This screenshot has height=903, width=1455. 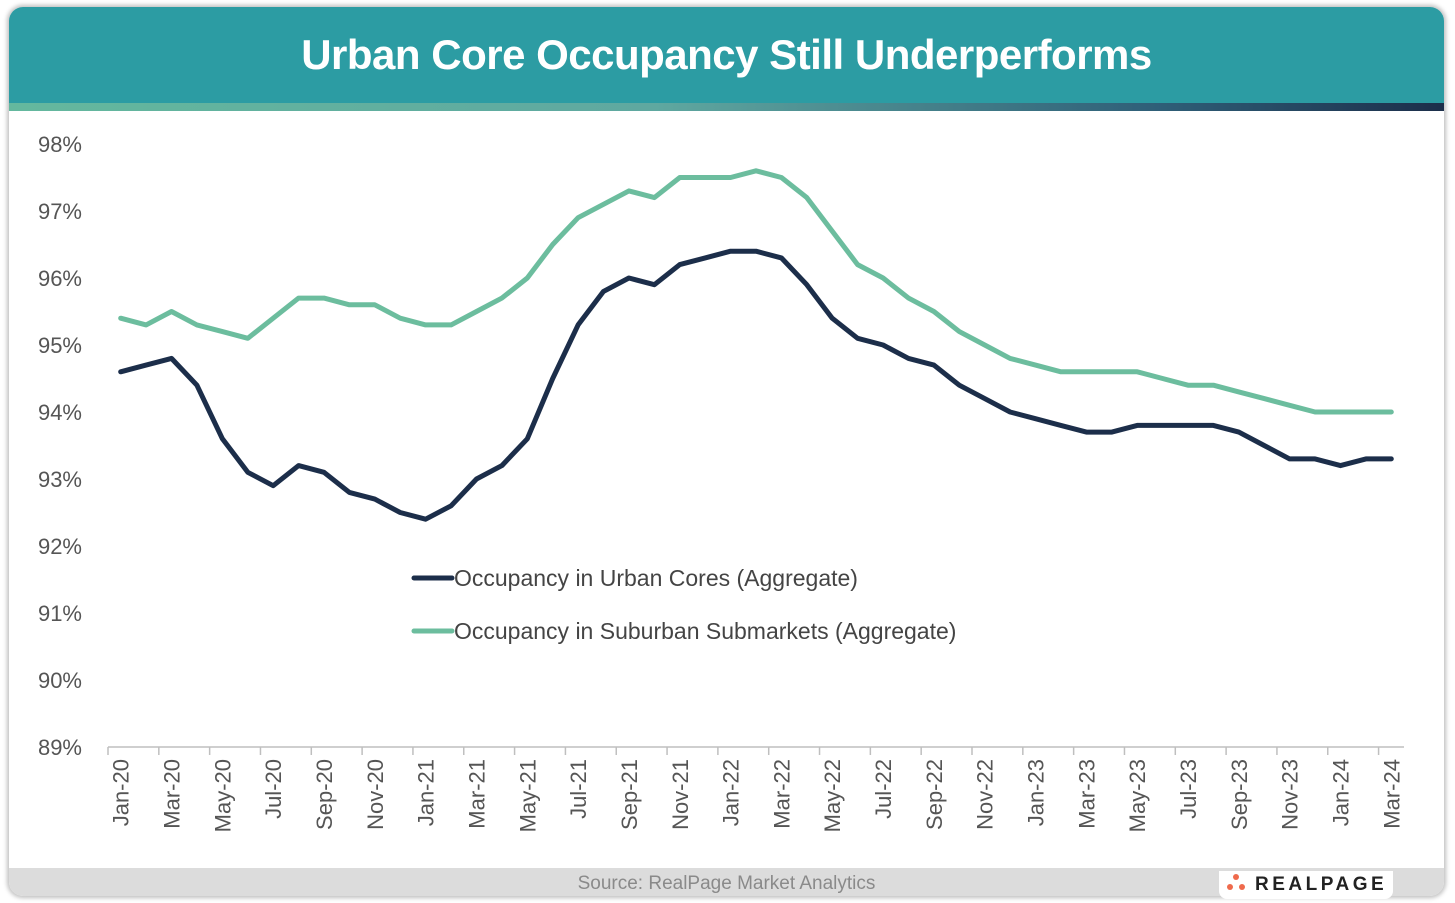 What do you see at coordinates (1290, 794) in the screenshot?
I see `x-tick-label: Nov-23` at bounding box center [1290, 794].